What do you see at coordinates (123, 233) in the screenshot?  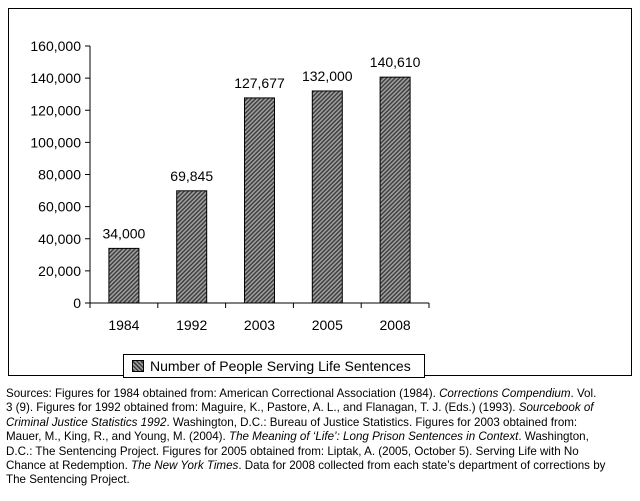 I see `data-label-1984: 34,000` at bounding box center [123, 233].